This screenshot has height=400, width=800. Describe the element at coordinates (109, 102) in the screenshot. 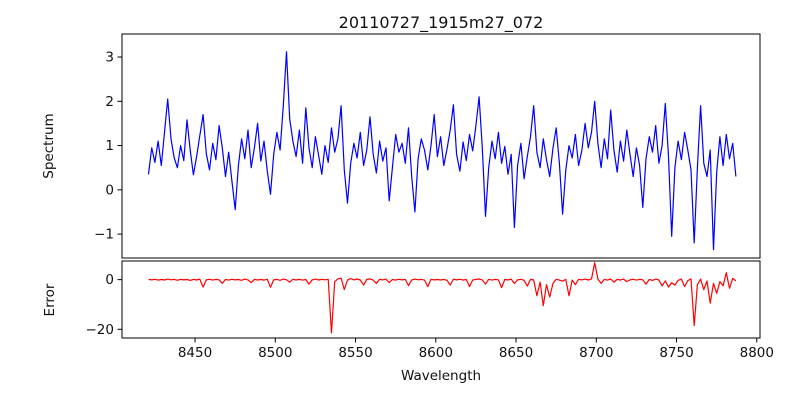

I see `y-tick-label: 2` at that location.